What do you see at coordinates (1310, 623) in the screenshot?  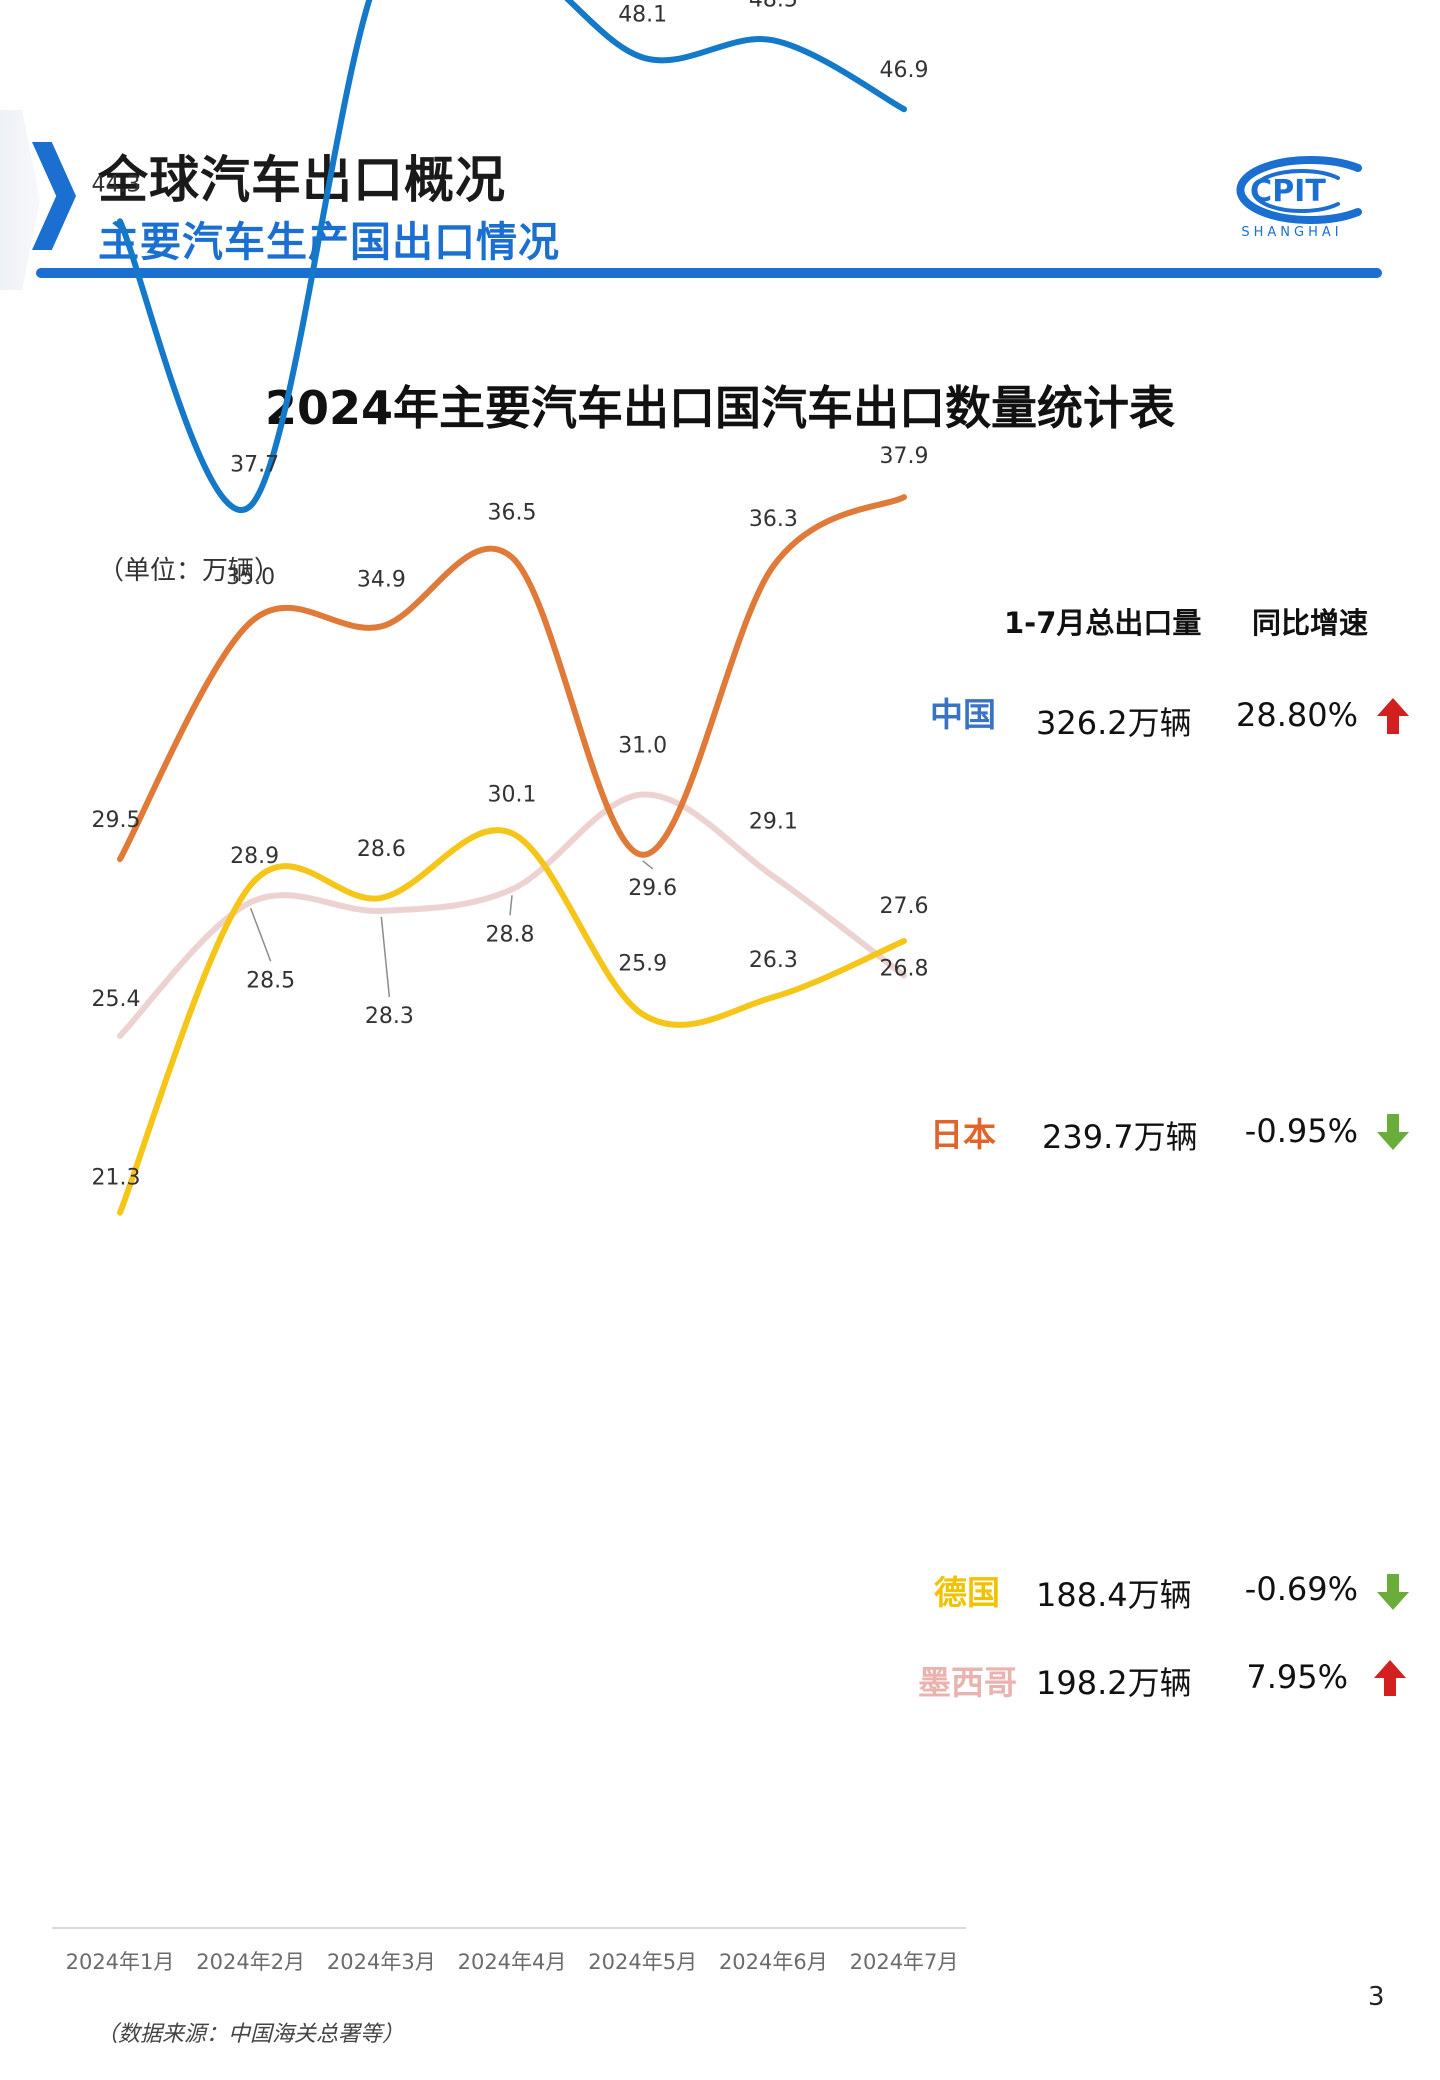 I see `table-header-growth: 同比增速` at bounding box center [1310, 623].